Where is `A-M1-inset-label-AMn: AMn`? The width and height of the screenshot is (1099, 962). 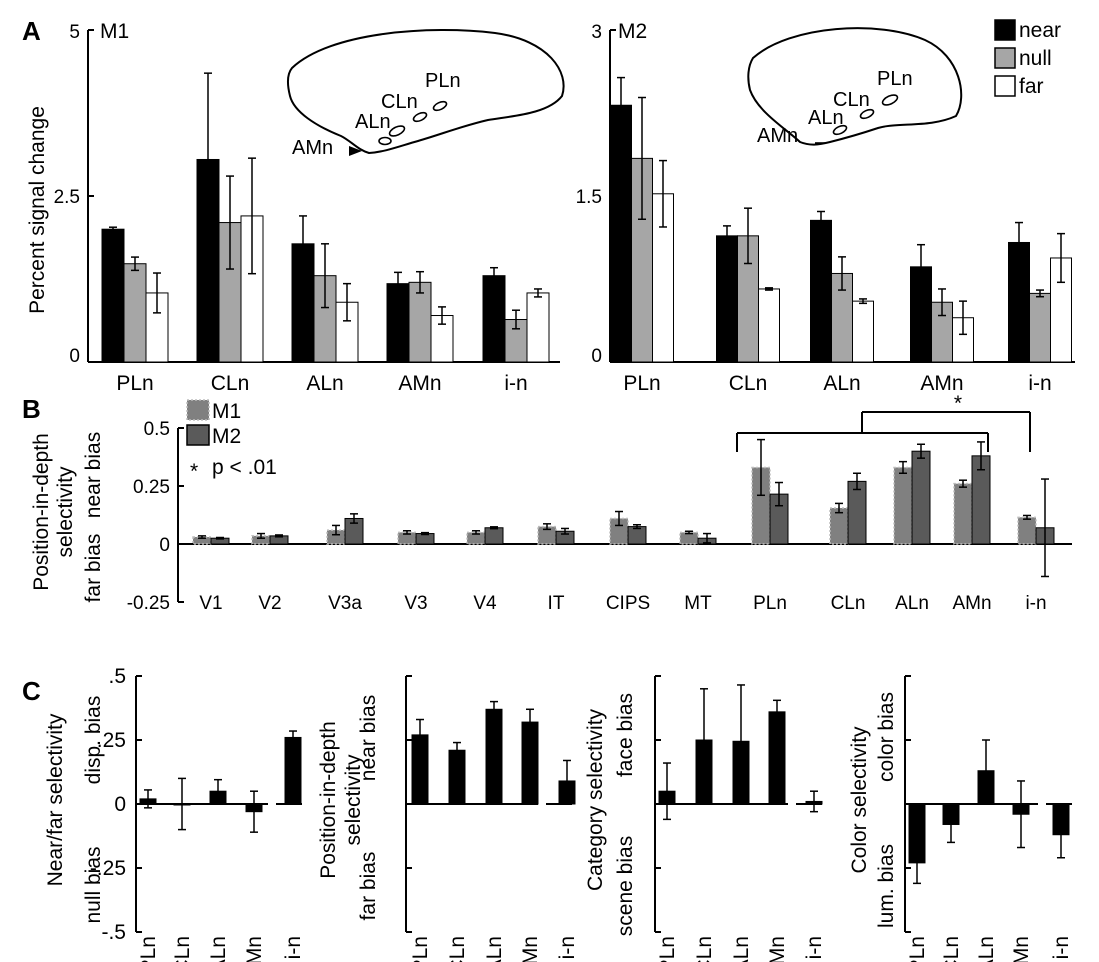
A-M1-inset-label-AMn: AMn is located at coordinates (312, 148).